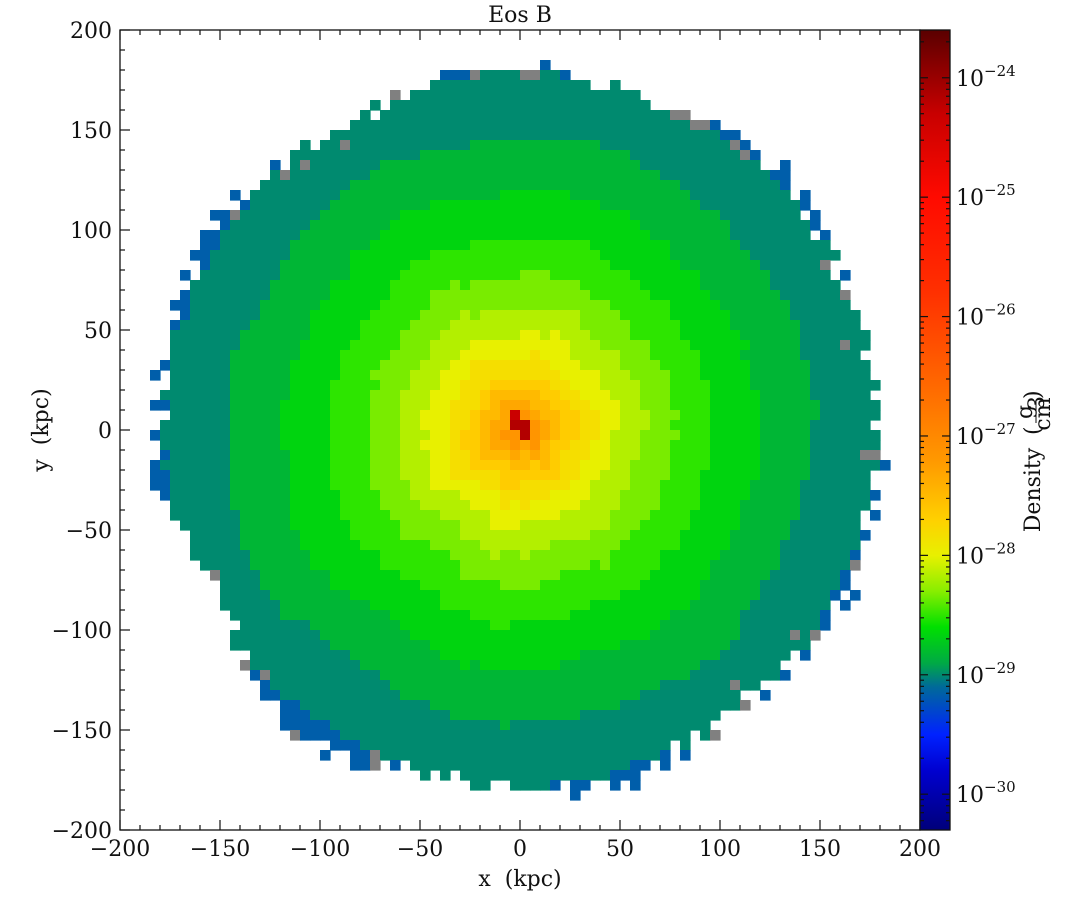  What do you see at coordinates (935, 430) in the screenshot?
I see `colorbar-gradient` at bounding box center [935, 430].